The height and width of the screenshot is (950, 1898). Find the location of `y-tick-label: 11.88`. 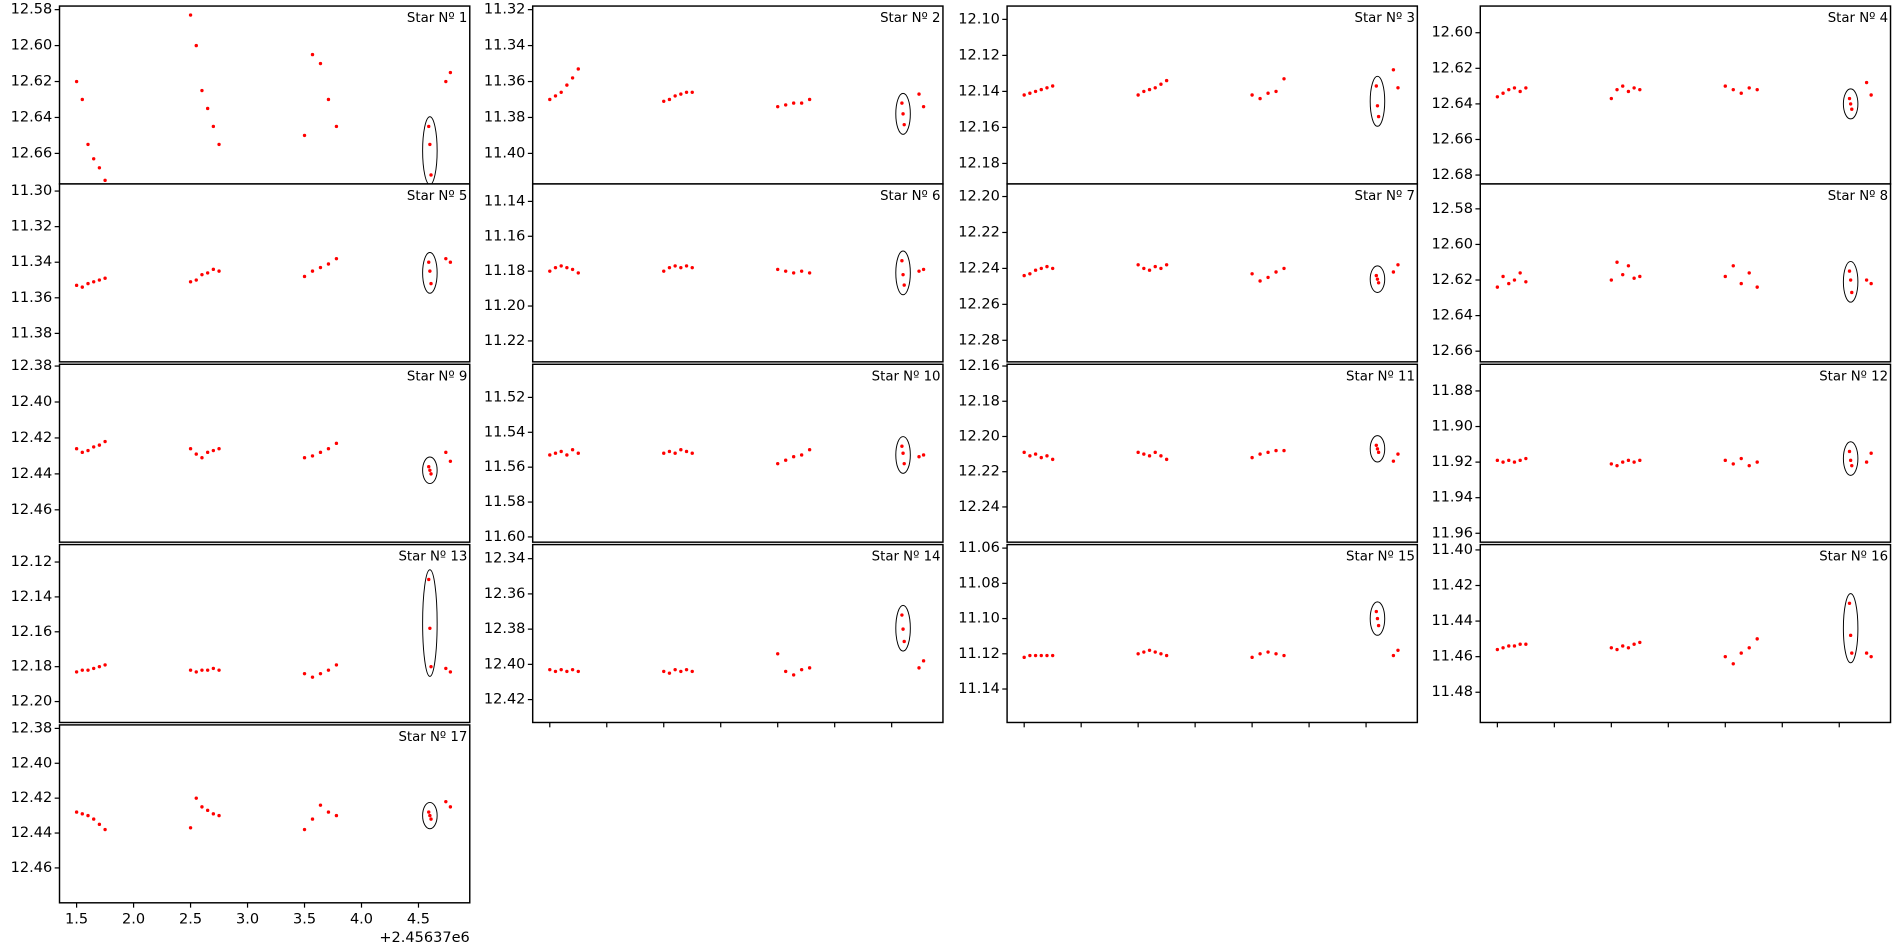

y-tick-label: 11.88 is located at coordinates (1452, 391).